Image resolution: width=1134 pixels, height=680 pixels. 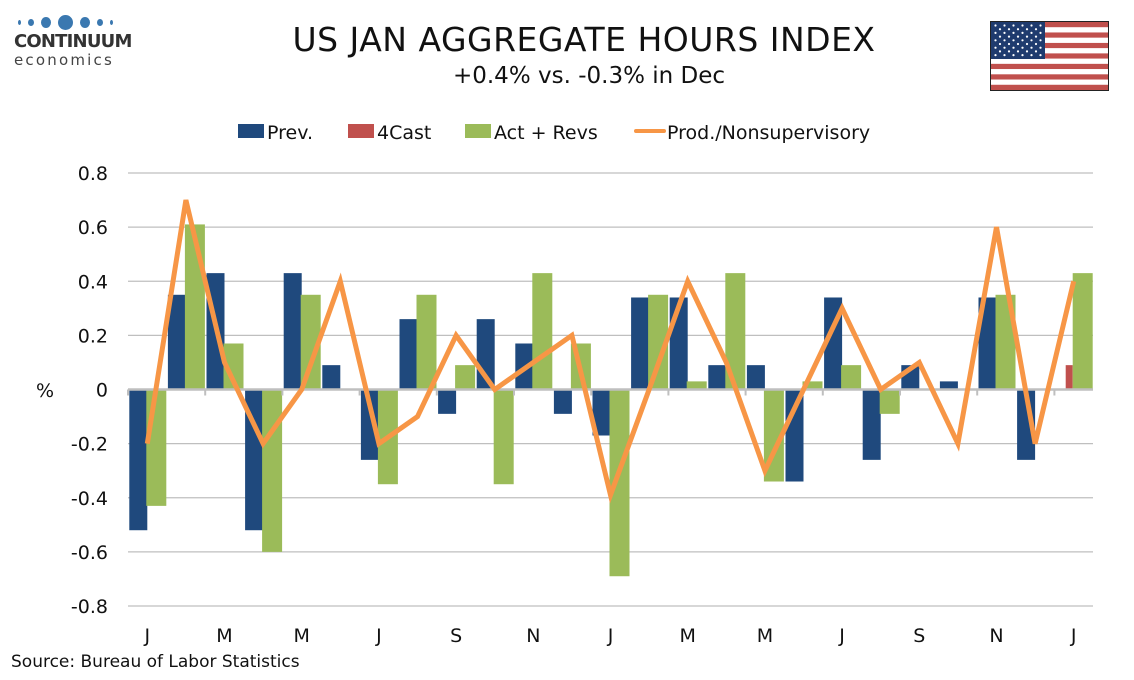 What do you see at coordinates (89, 607) in the screenshot?
I see `y-tick-label: -0.8` at bounding box center [89, 607].